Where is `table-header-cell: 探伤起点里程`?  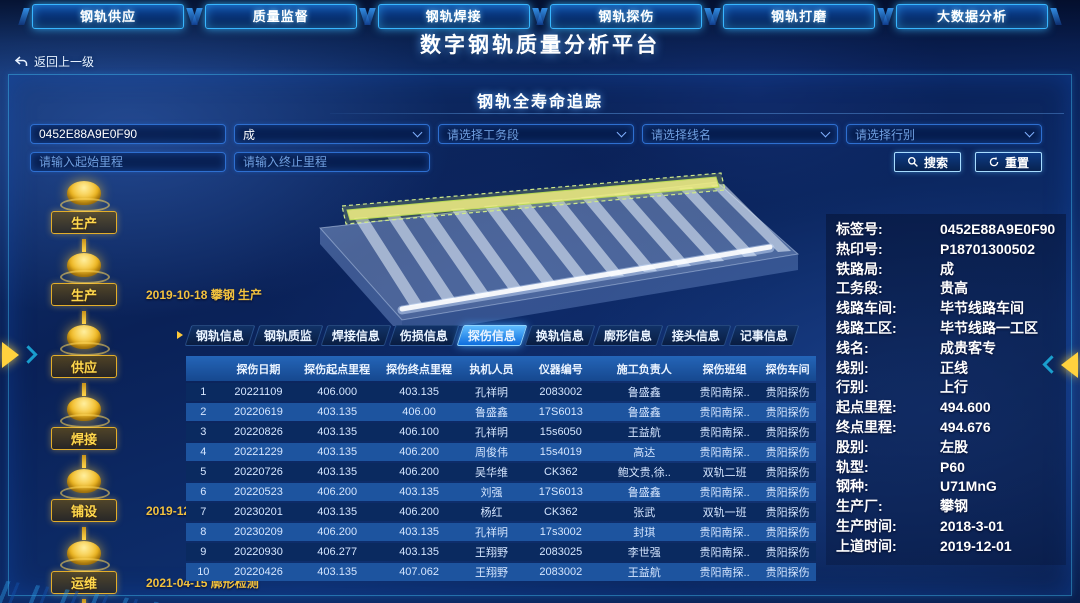
table-header-cell: 探伤起点里程 is located at coordinates (337, 368).